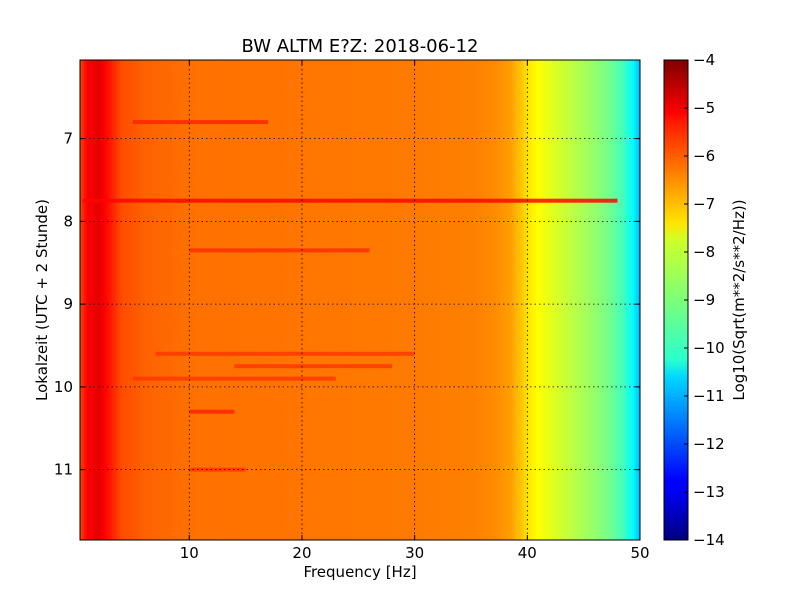  What do you see at coordinates (704, 300) in the screenshot?
I see `colorbar-axis: −4 −5 −6 −7 −8 −9 −10 −11 −12 −13 −14` at bounding box center [704, 300].